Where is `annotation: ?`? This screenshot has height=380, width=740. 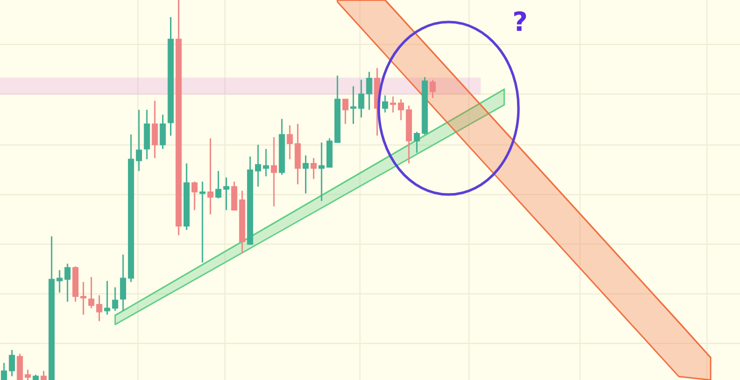
annotation: ? is located at coordinates (520, 21).